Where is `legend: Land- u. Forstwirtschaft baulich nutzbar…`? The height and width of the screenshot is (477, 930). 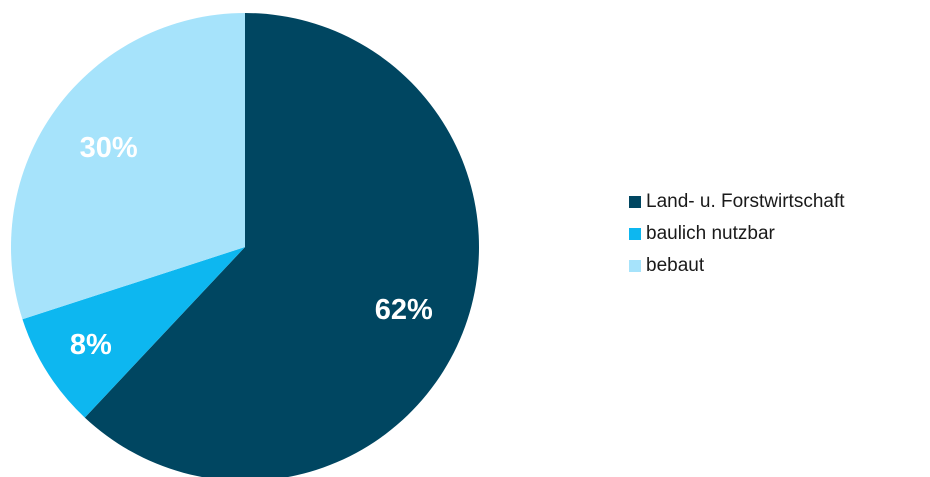 legend: Land- u. Forstwirtschaft baulich nutzbar… is located at coordinates (737, 234).